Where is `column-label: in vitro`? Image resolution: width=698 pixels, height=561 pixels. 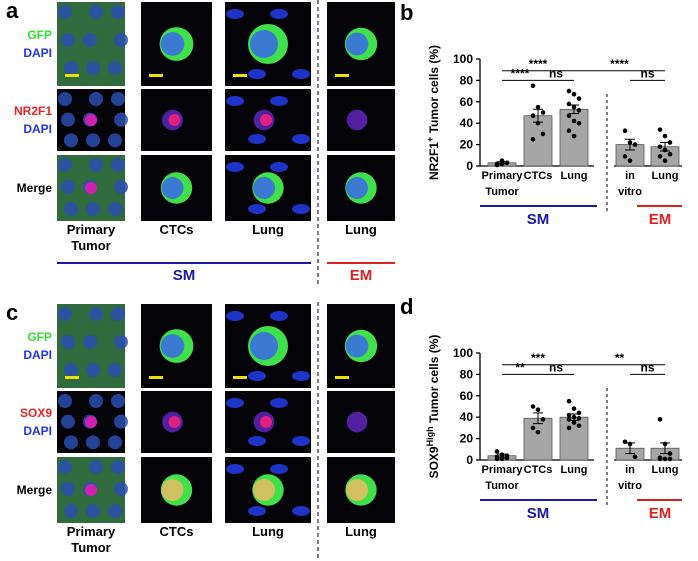
column-label: in vitro is located at coordinates (630, 184).